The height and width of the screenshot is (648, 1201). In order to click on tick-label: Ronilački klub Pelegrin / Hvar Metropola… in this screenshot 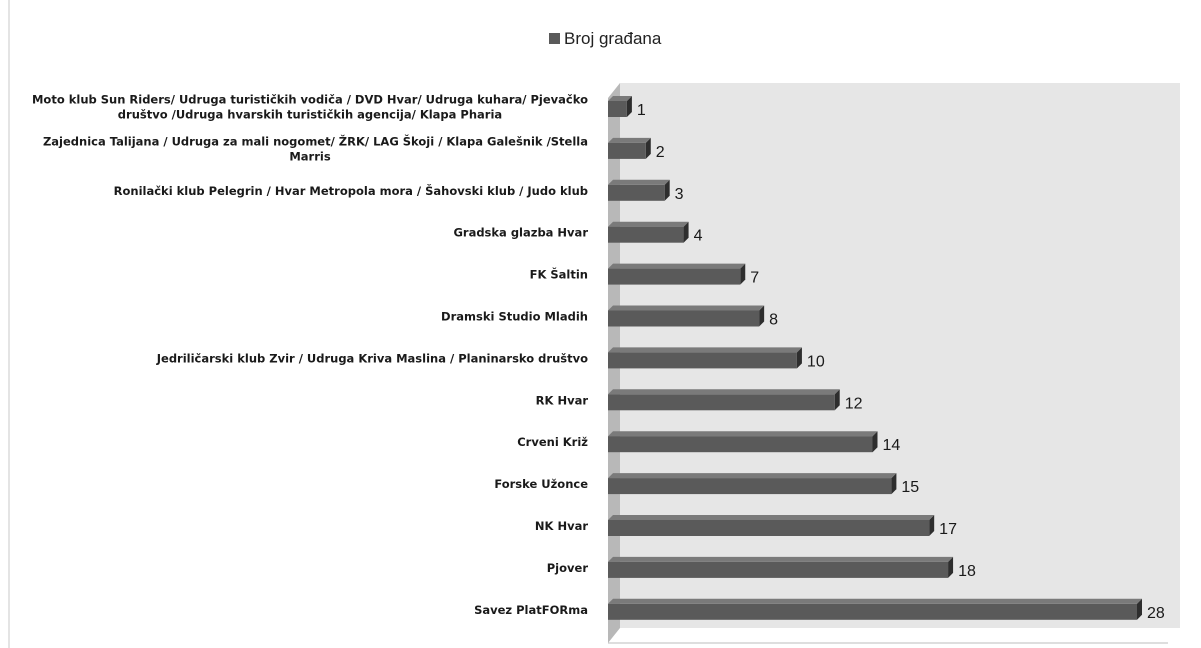, I will do `click(351, 190)`.